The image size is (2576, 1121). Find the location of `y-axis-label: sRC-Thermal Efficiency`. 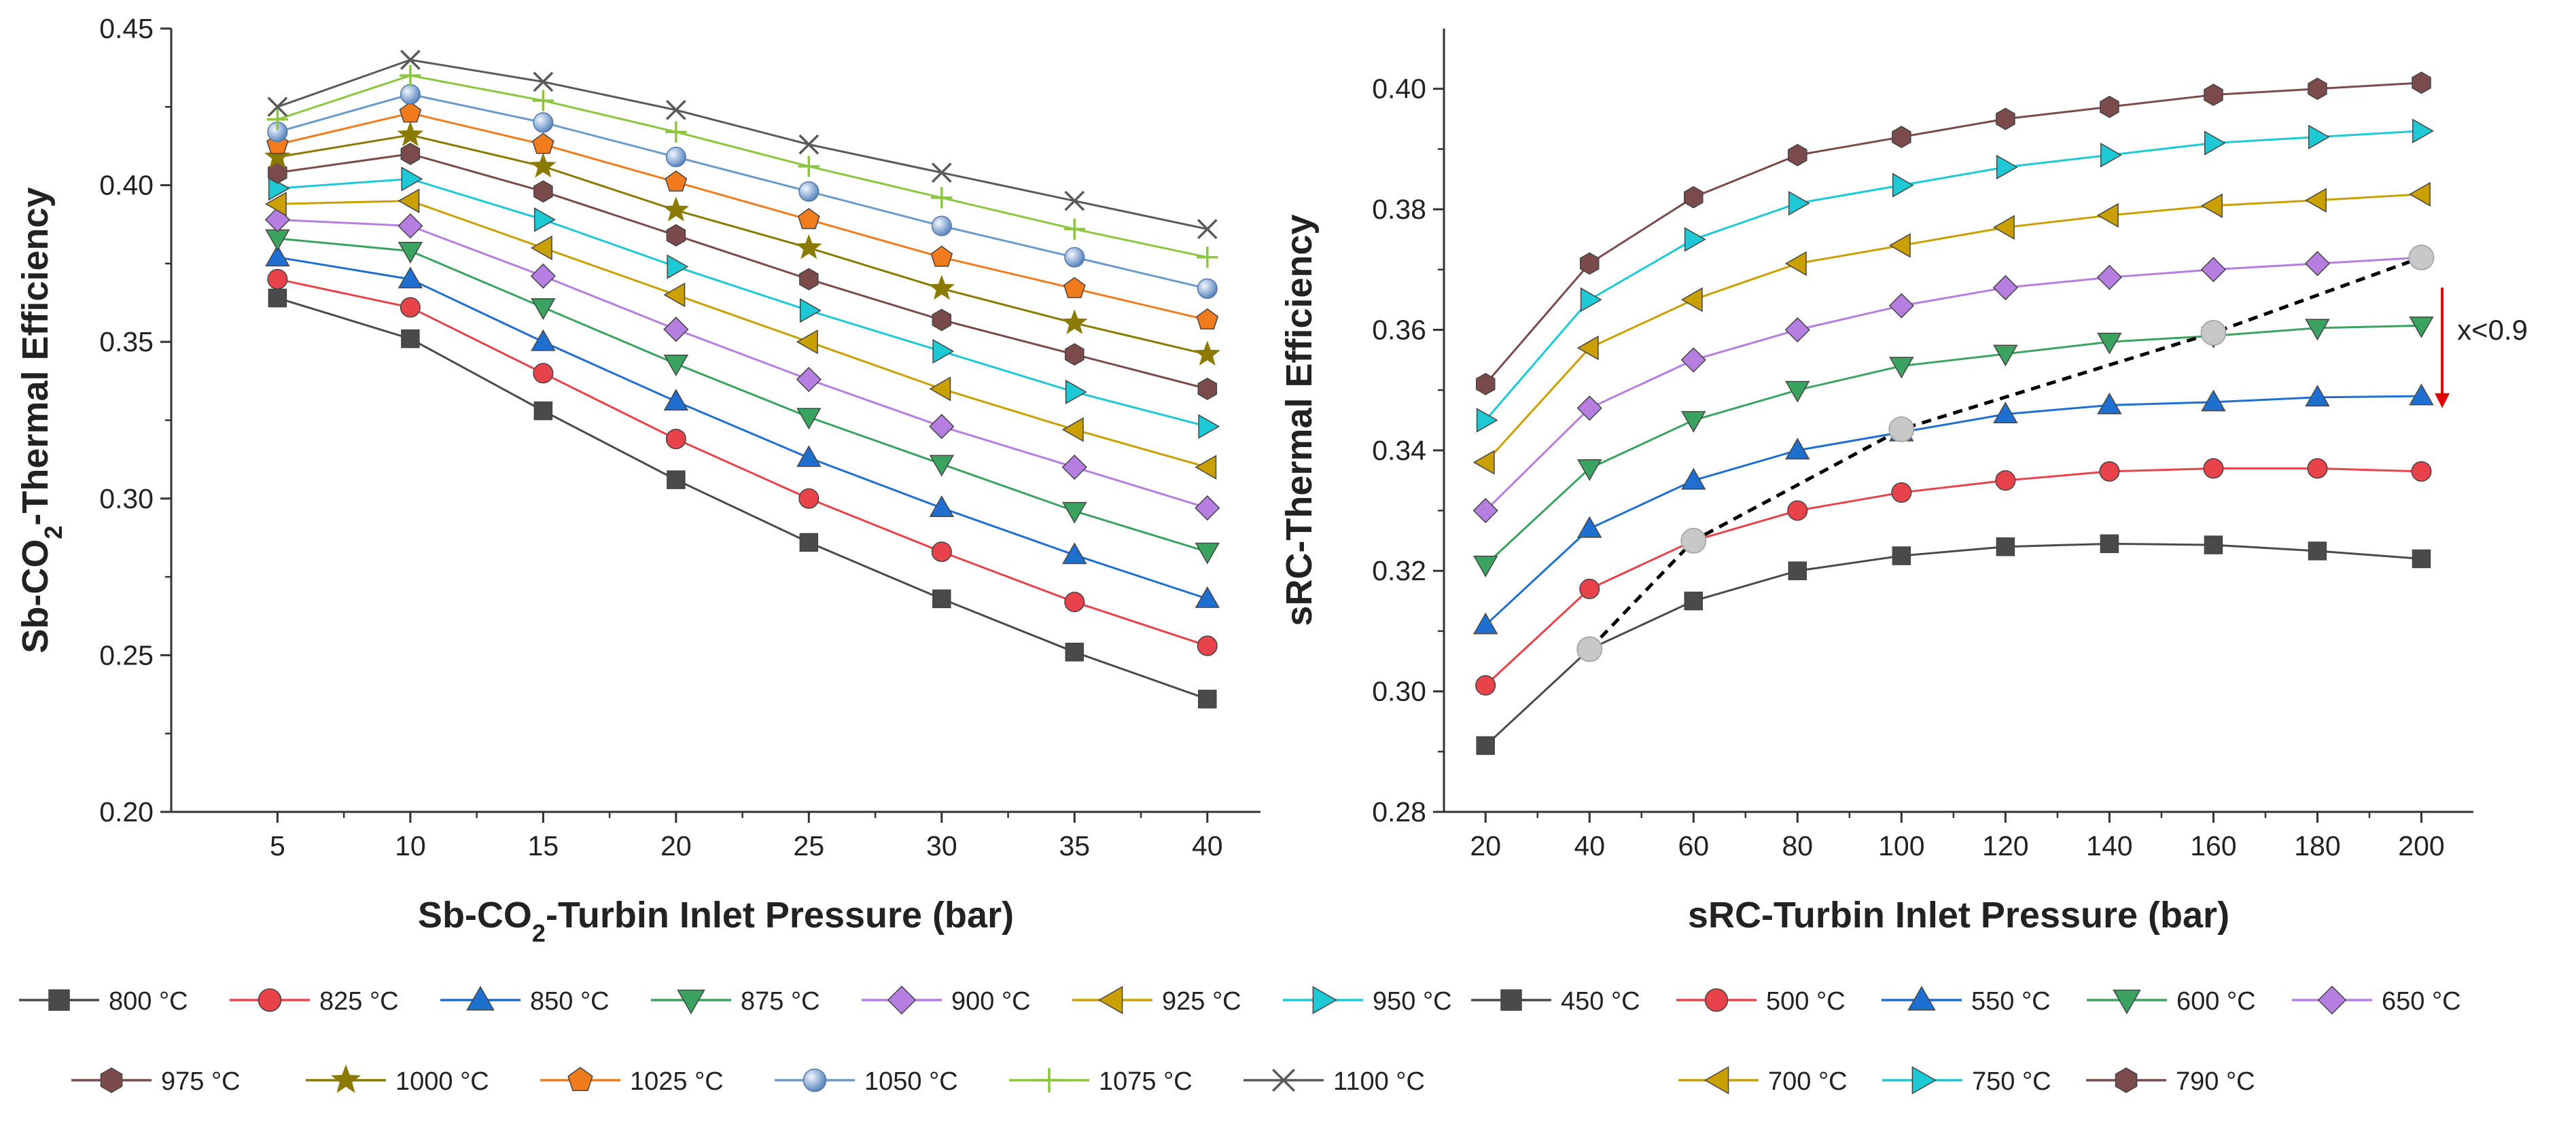

y-axis-label: sRC-Thermal Efficiency is located at coordinates (1299, 420).